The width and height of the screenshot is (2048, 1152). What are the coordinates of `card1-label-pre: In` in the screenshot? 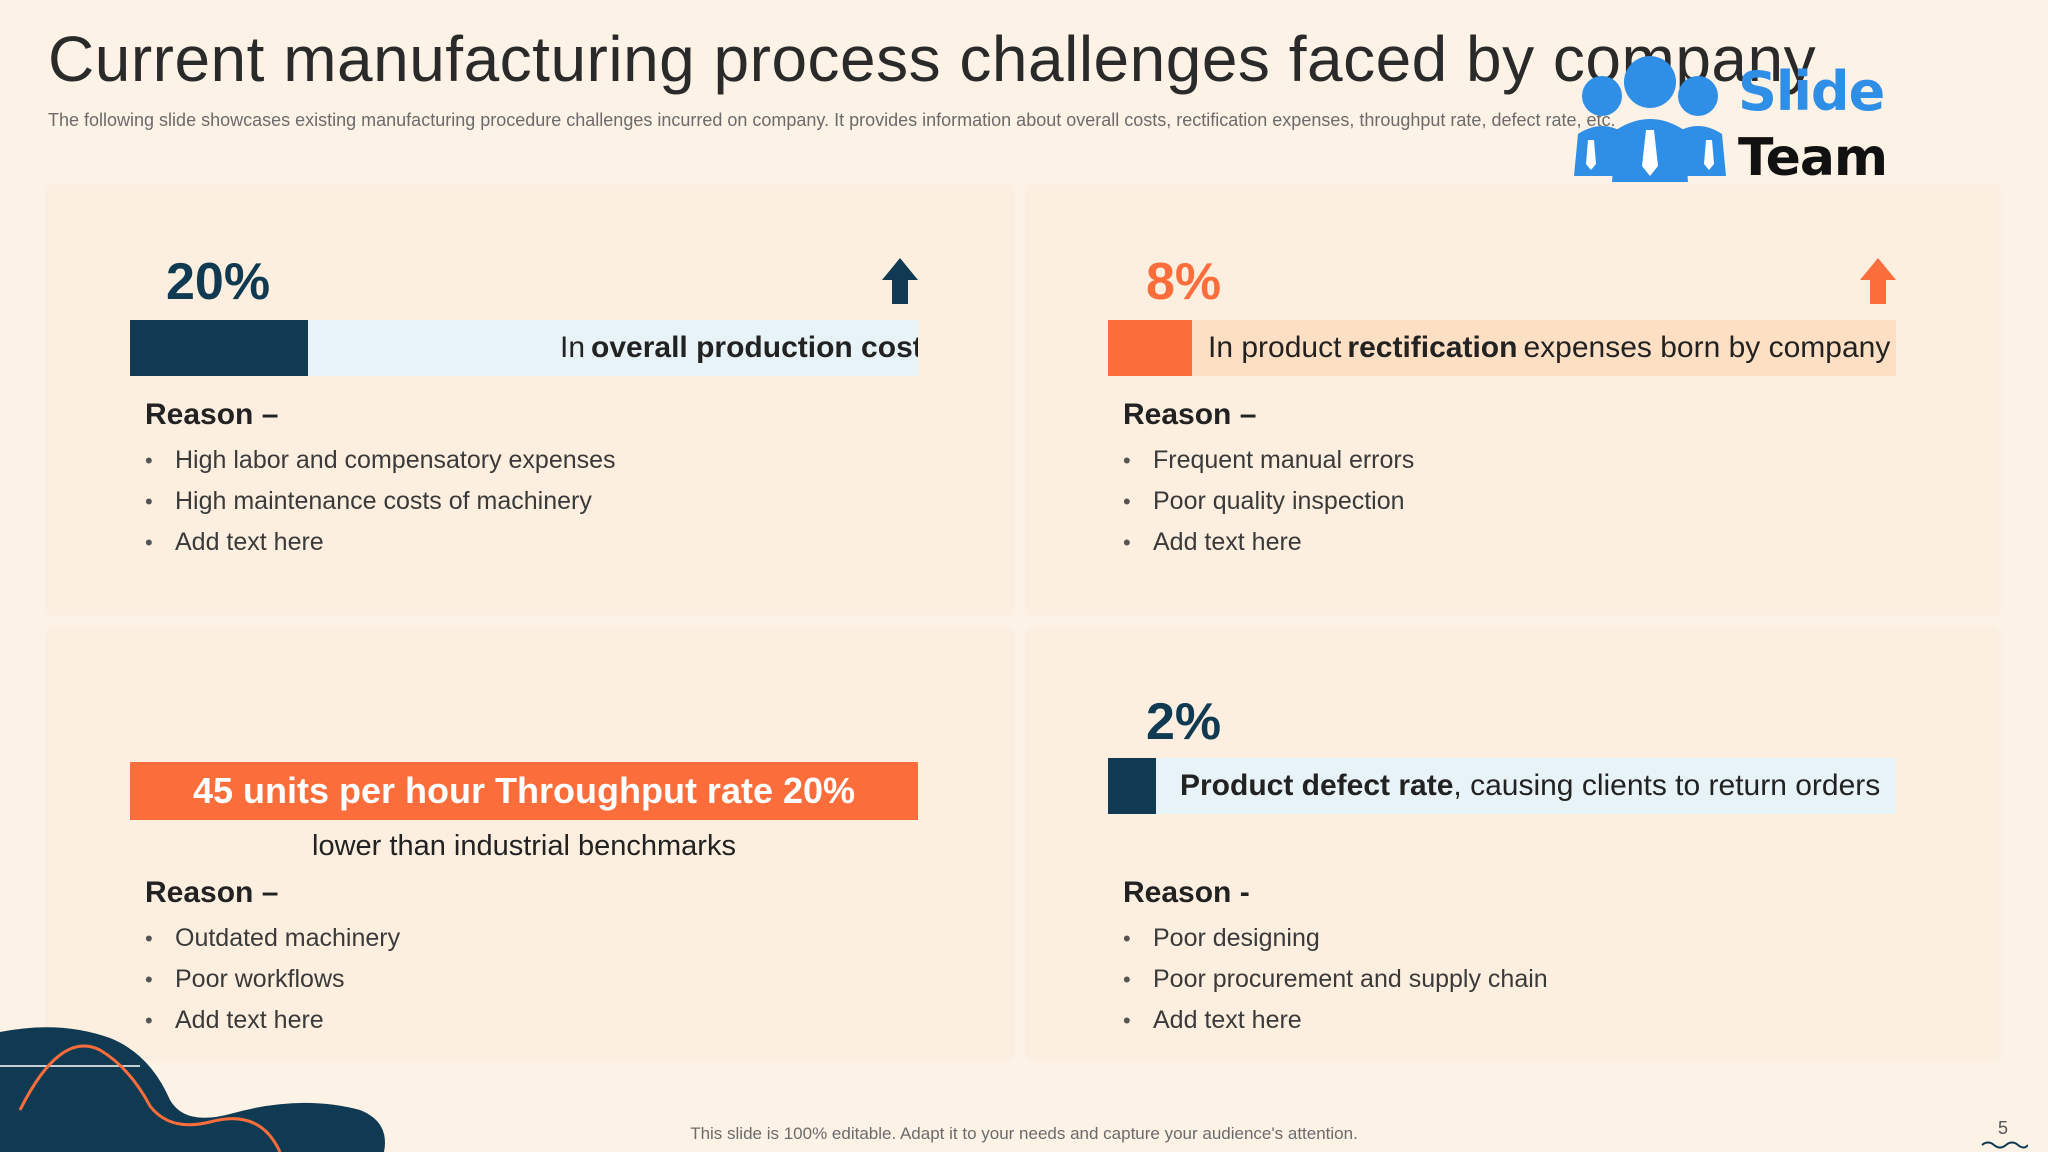 It's located at (573, 347).